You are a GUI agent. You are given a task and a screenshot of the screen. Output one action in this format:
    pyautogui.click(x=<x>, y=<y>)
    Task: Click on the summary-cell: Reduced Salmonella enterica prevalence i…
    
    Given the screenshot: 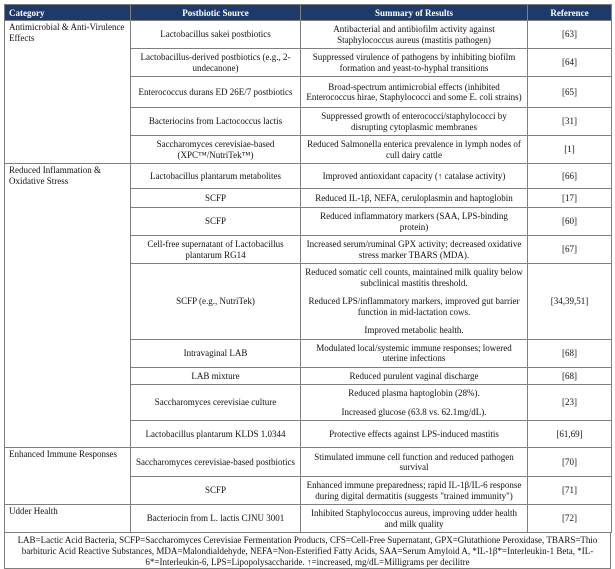 What is the action you would take?
    pyautogui.click(x=414, y=149)
    